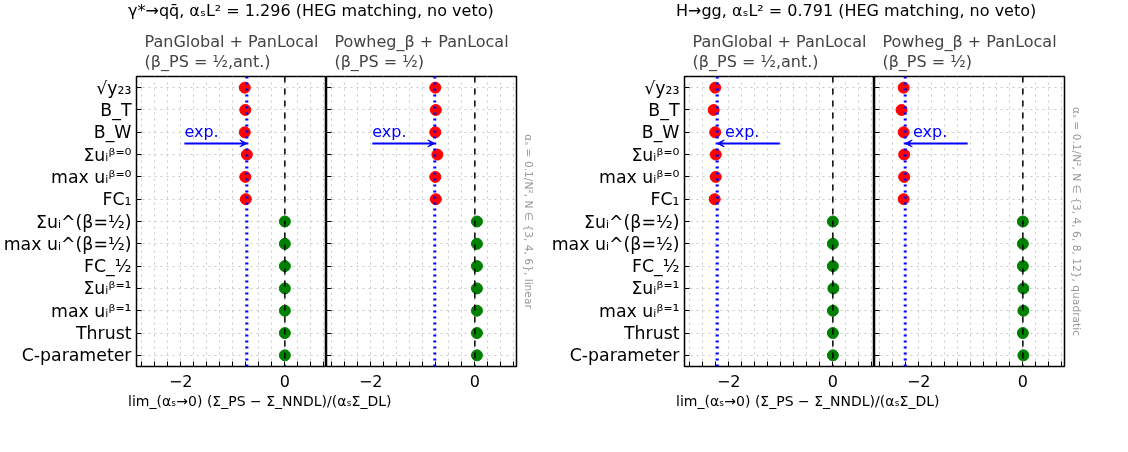  What do you see at coordinates (1076, 221) in the screenshot?
I see `text: αₛ = 0.1/N², N ∈ {3, 4, 6, 8, 12}, quadratic` at bounding box center [1076, 221].